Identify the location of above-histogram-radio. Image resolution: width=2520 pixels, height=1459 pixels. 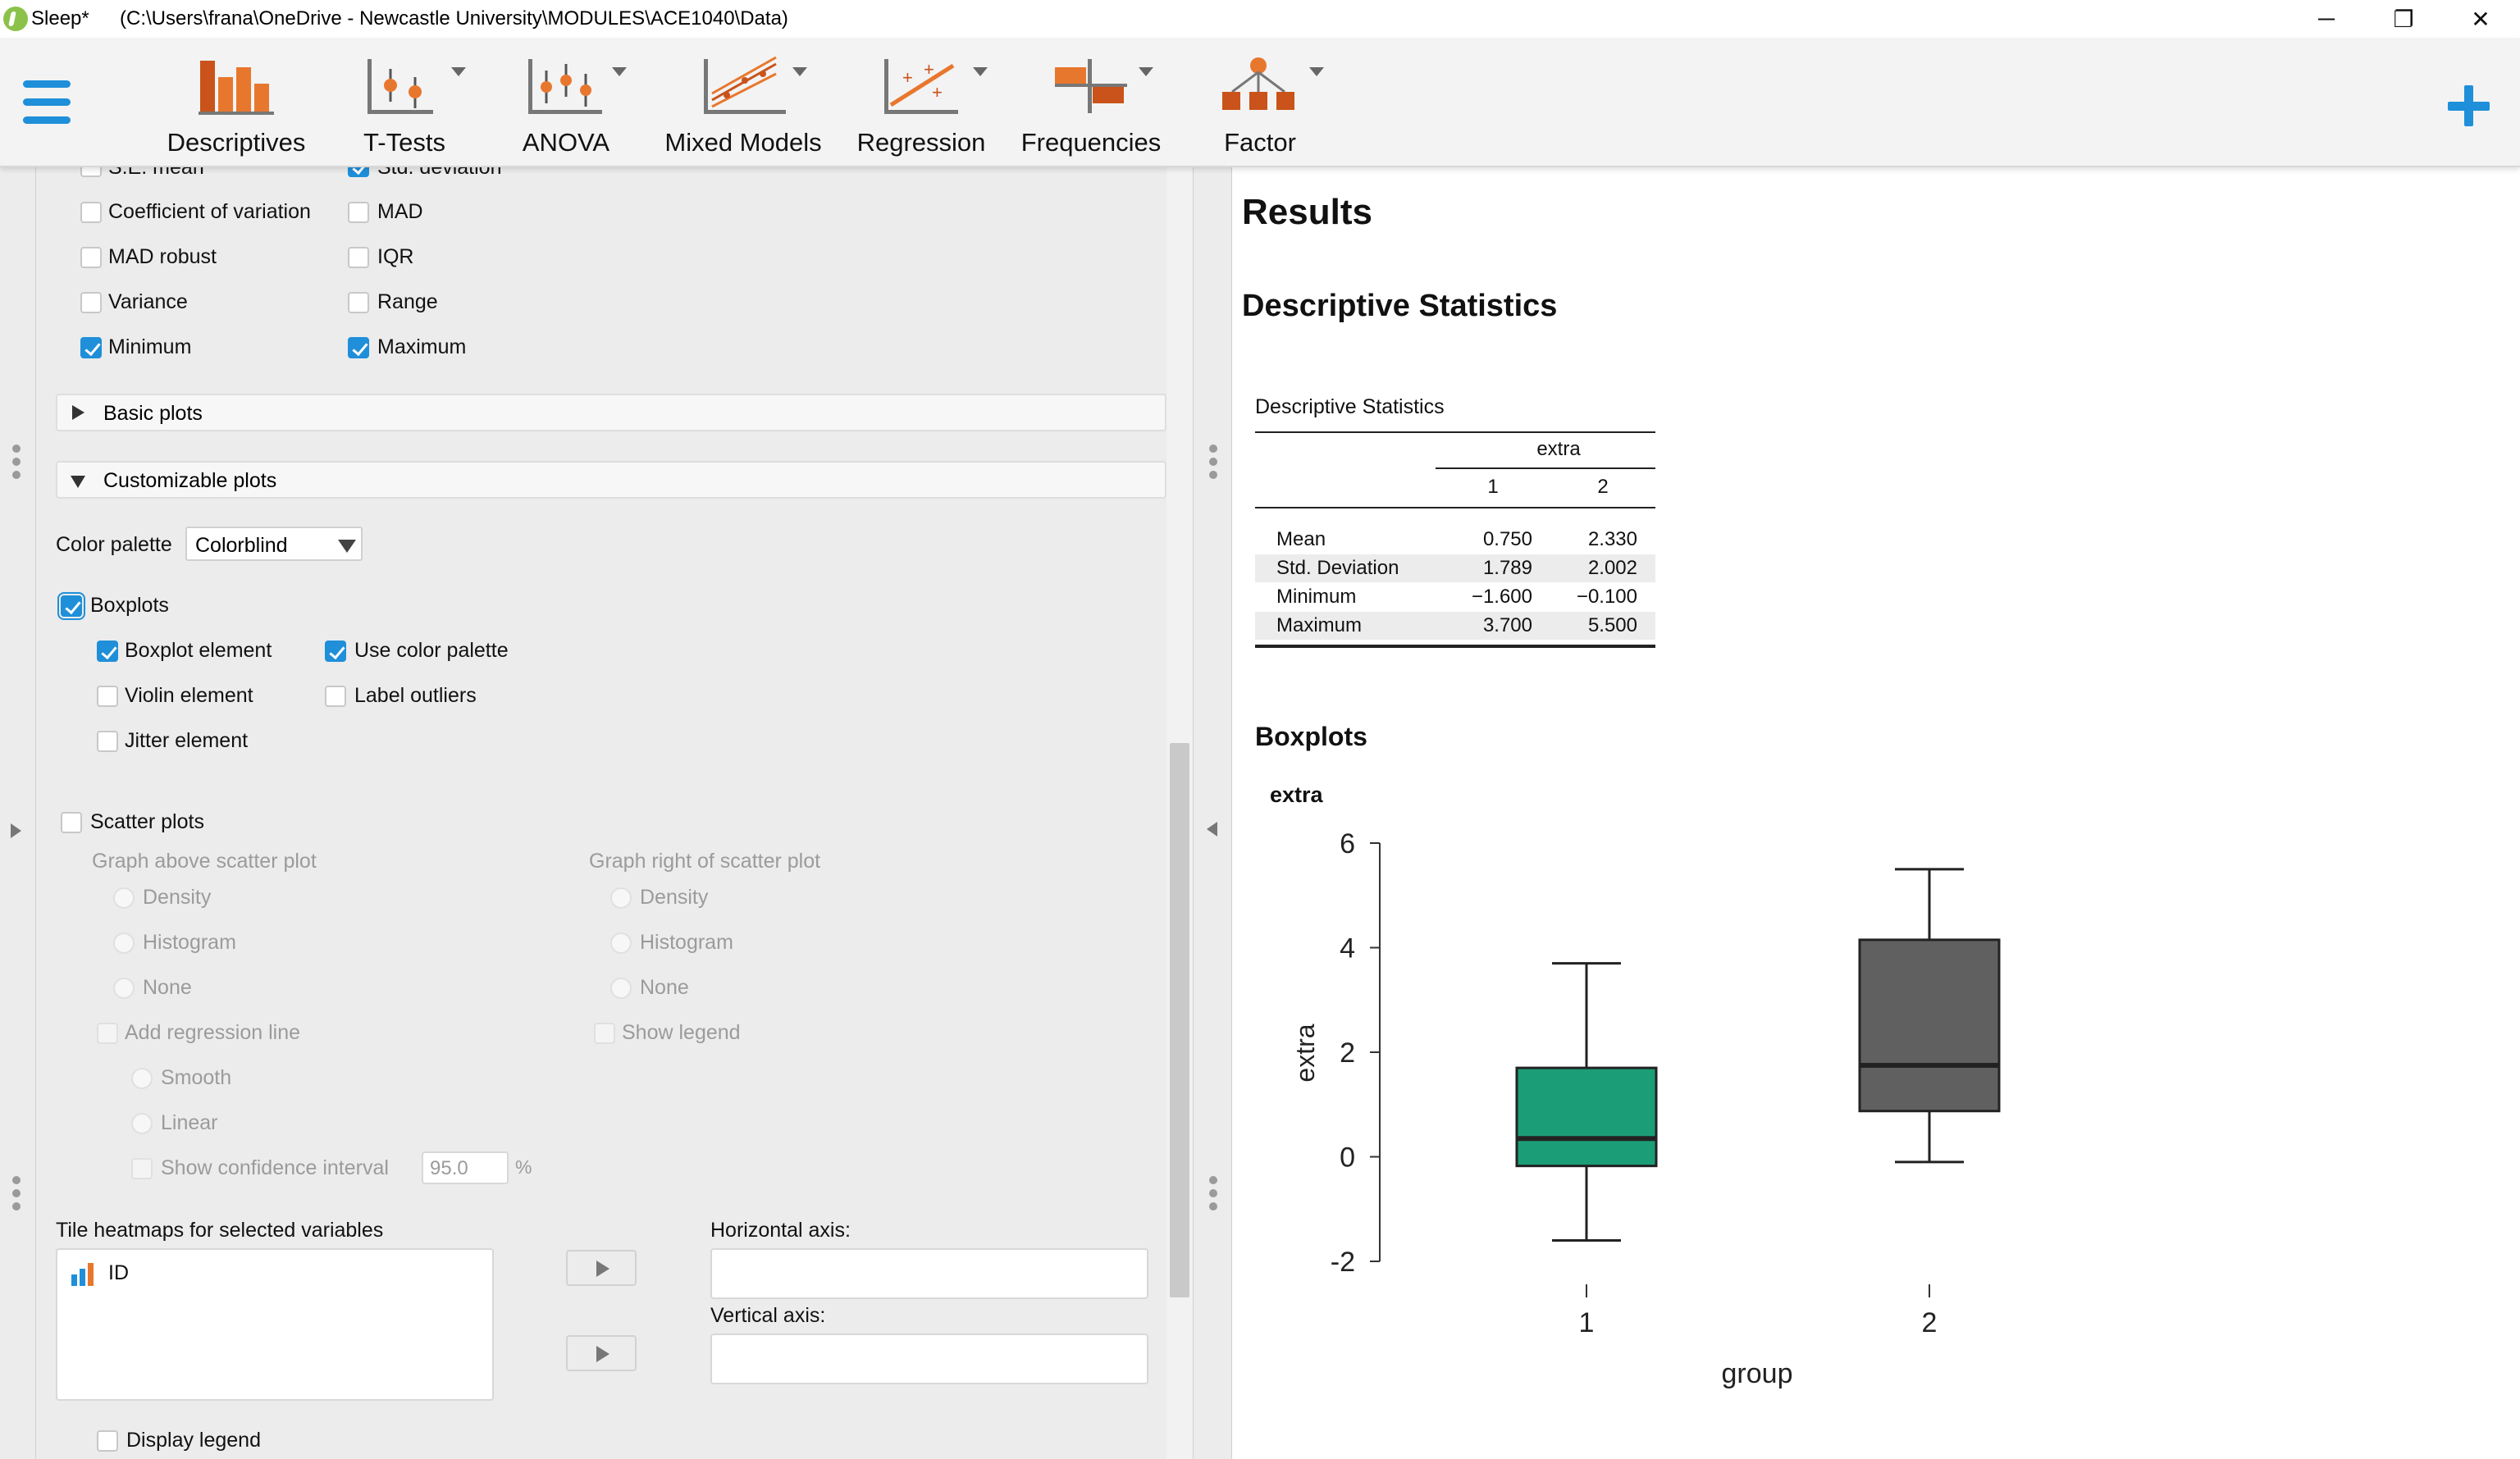
(124, 943).